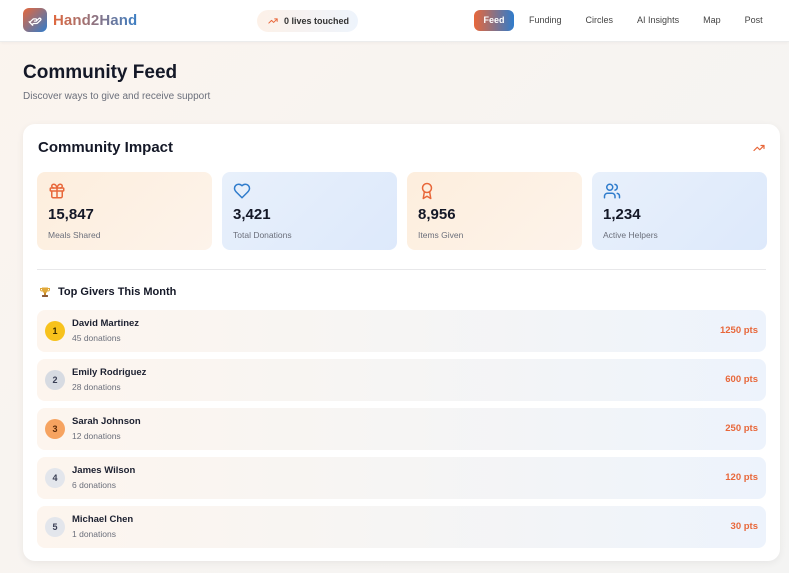 The image size is (789, 573). Describe the element at coordinates (427, 191) in the screenshot. I see `award-icon` at that location.